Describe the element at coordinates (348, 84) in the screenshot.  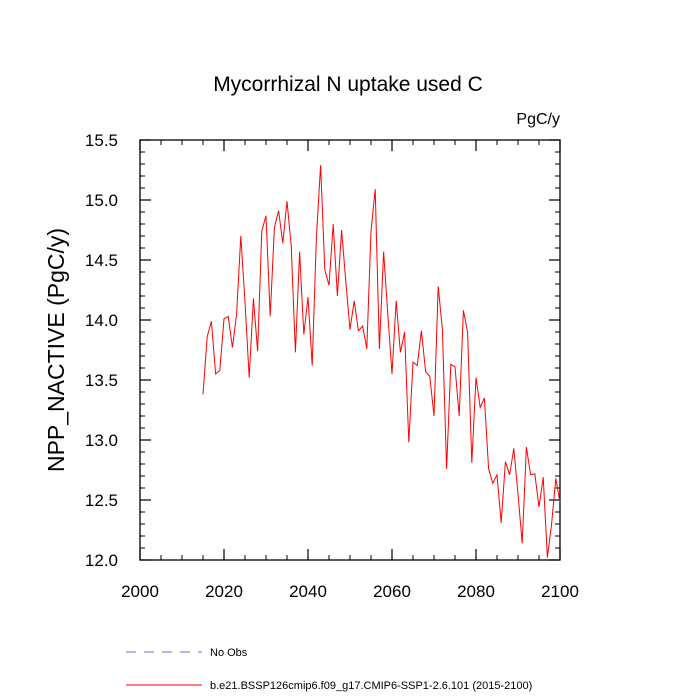
I see `chart-title: Mycorrhizal N uptake used C` at that location.